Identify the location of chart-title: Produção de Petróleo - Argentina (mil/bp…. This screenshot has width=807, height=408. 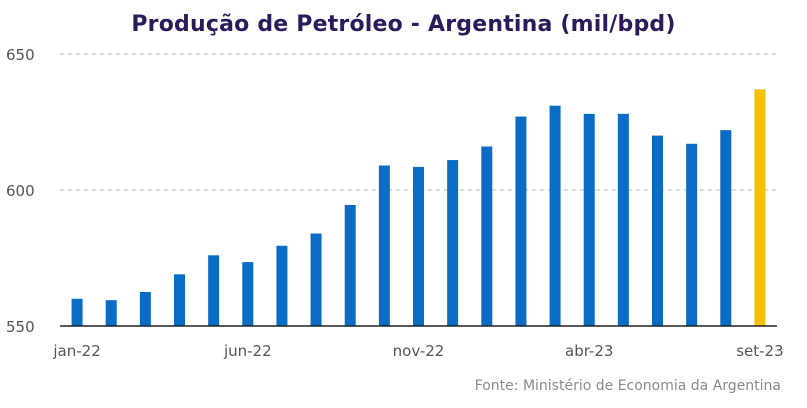
(403, 24).